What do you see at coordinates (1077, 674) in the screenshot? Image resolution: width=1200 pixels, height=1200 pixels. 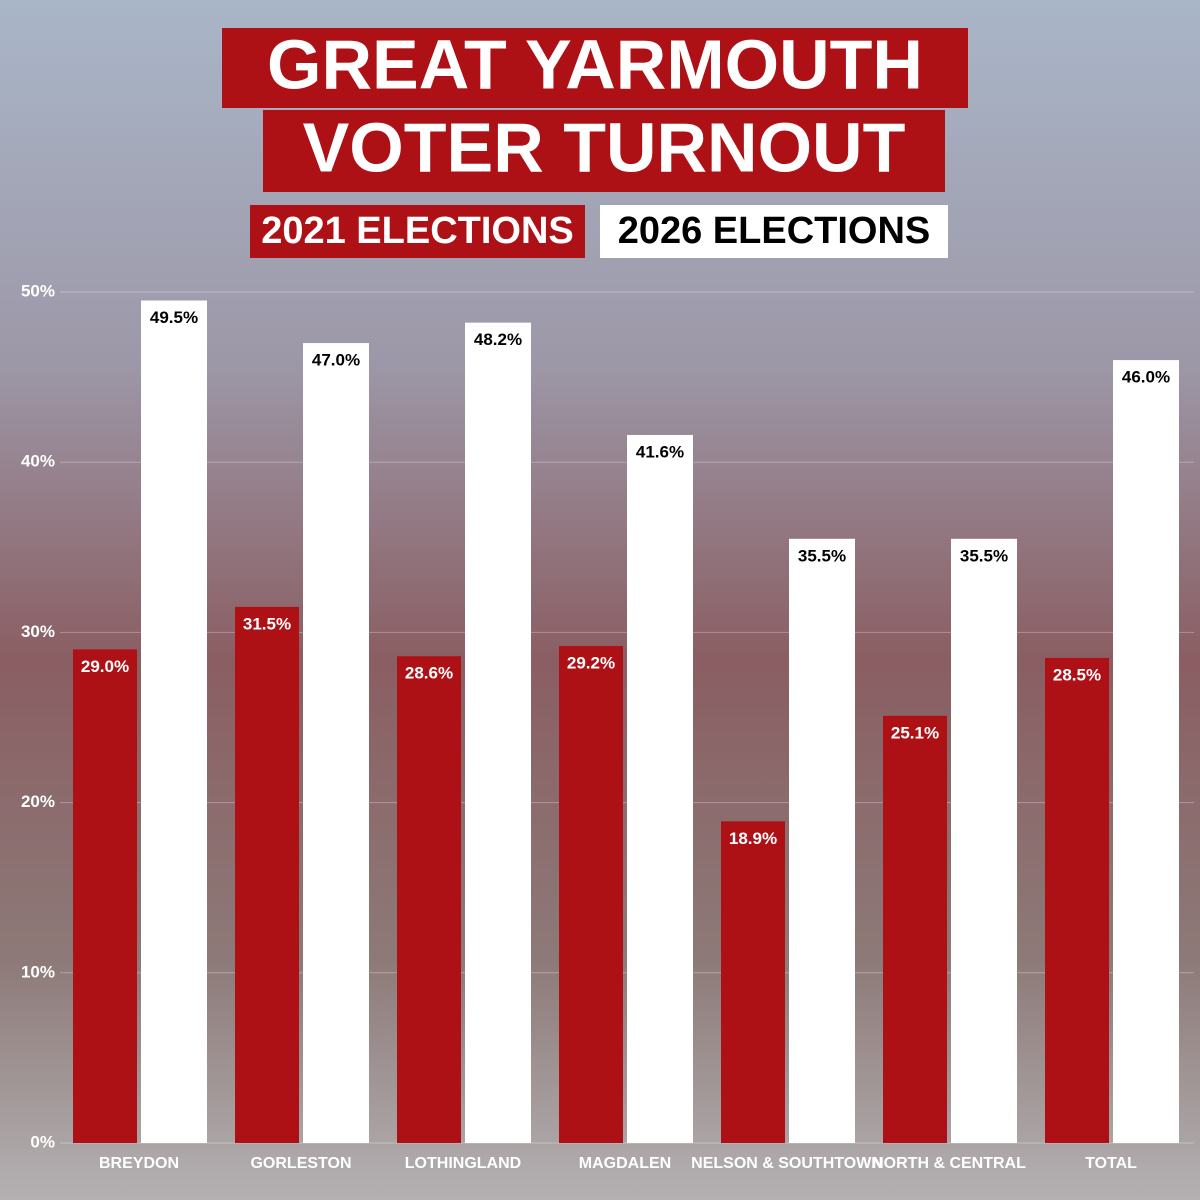 I see `value-label: 28.5%` at bounding box center [1077, 674].